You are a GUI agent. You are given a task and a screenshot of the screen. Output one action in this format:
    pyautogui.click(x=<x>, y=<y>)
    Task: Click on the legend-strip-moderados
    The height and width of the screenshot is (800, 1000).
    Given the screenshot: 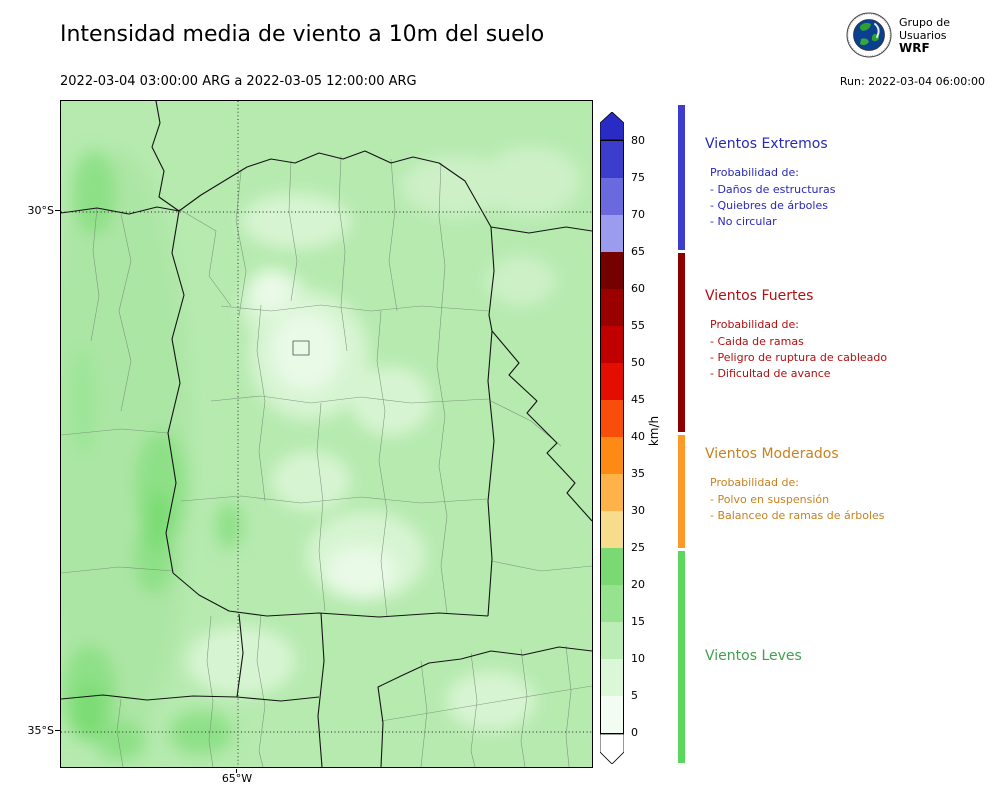 What is the action you would take?
    pyautogui.click(x=681, y=491)
    